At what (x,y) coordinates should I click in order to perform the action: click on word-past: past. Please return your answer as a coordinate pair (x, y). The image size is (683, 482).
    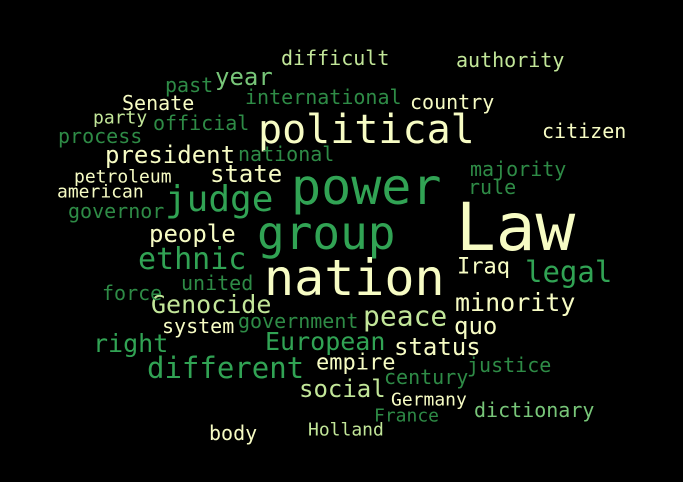
    Looking at the image, I should click on (189, 85).